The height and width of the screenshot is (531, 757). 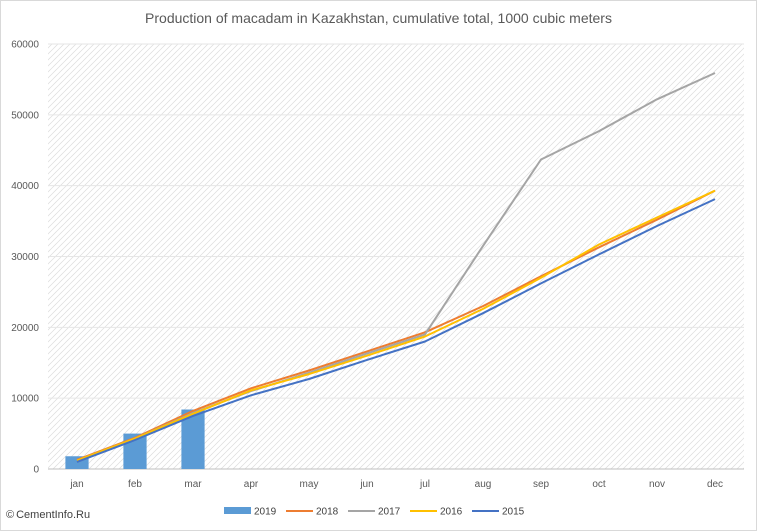 What do you see at coordinates (25, 399) in the screenshot?
I see `y-tick-label: 10000` at bounding box center [25, 399].